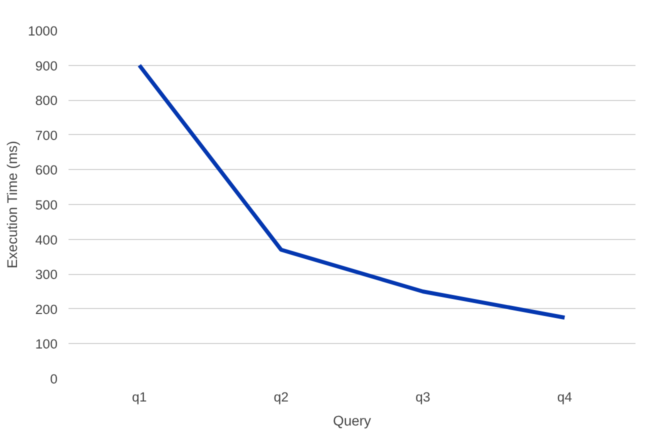  I want to click on y-tick-label: 500, so click(46, 205).